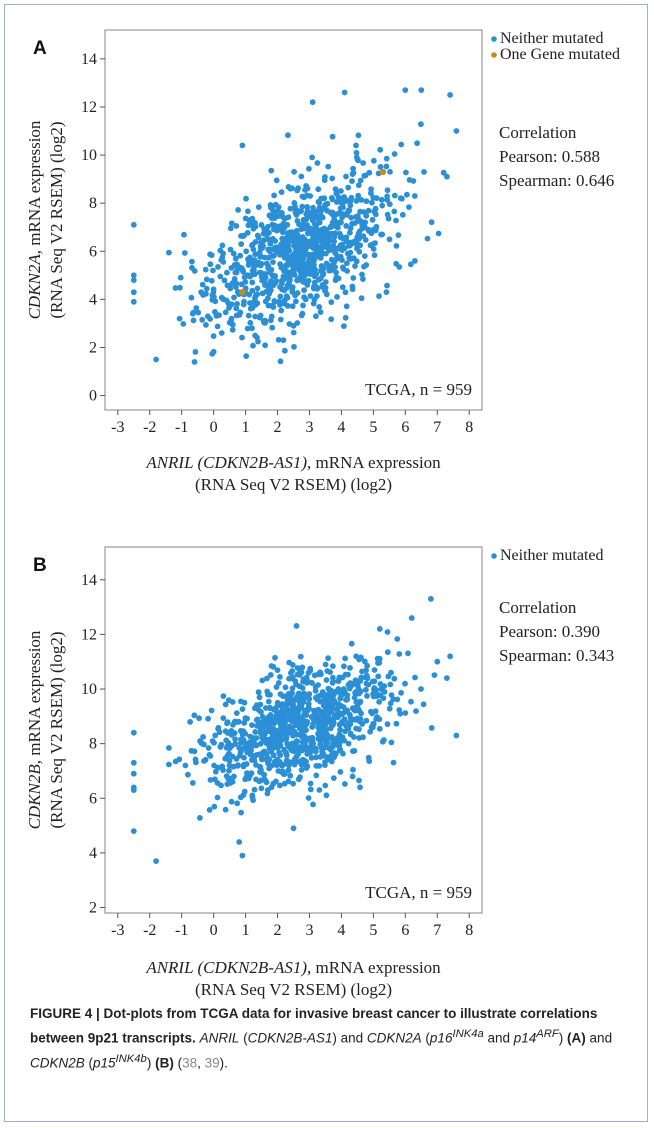  I want to click on legend-label: One Gene mutated, so click(560, 54).